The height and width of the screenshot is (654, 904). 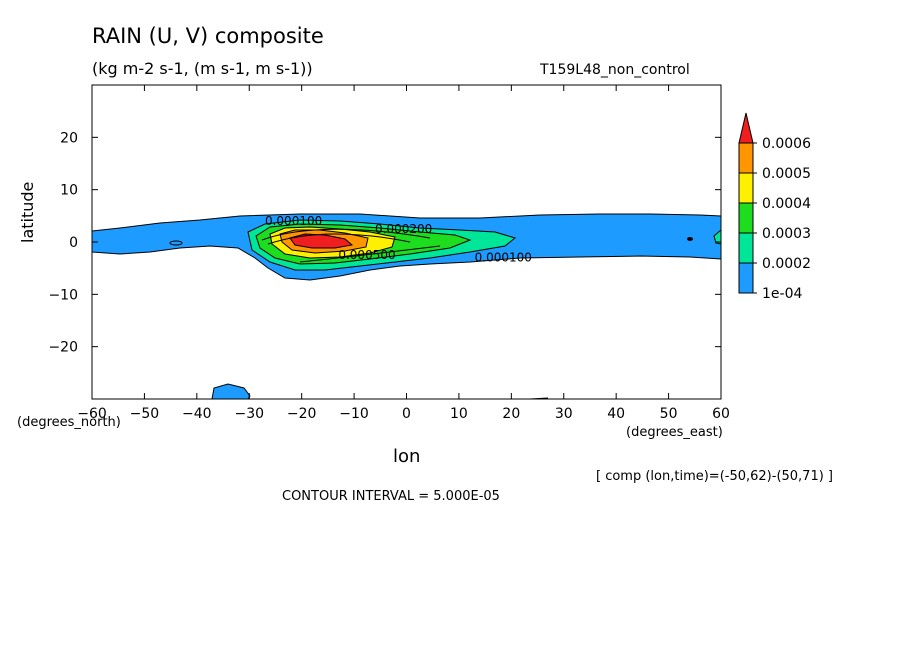 I want to click on y-tick-label: −10, so click(x=63, y=295).